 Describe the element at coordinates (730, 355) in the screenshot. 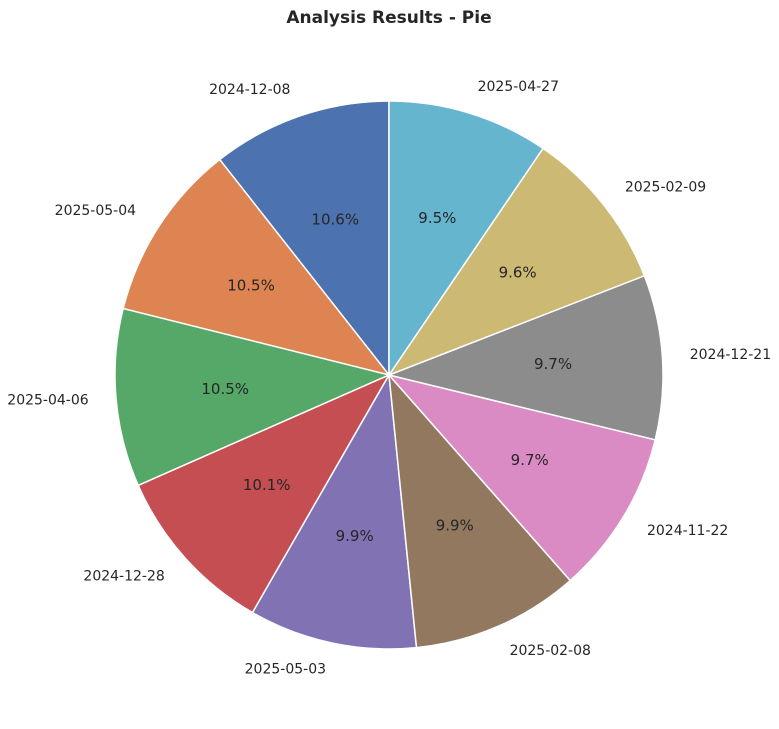

I see `category-label: 2024-12-21` at that location.